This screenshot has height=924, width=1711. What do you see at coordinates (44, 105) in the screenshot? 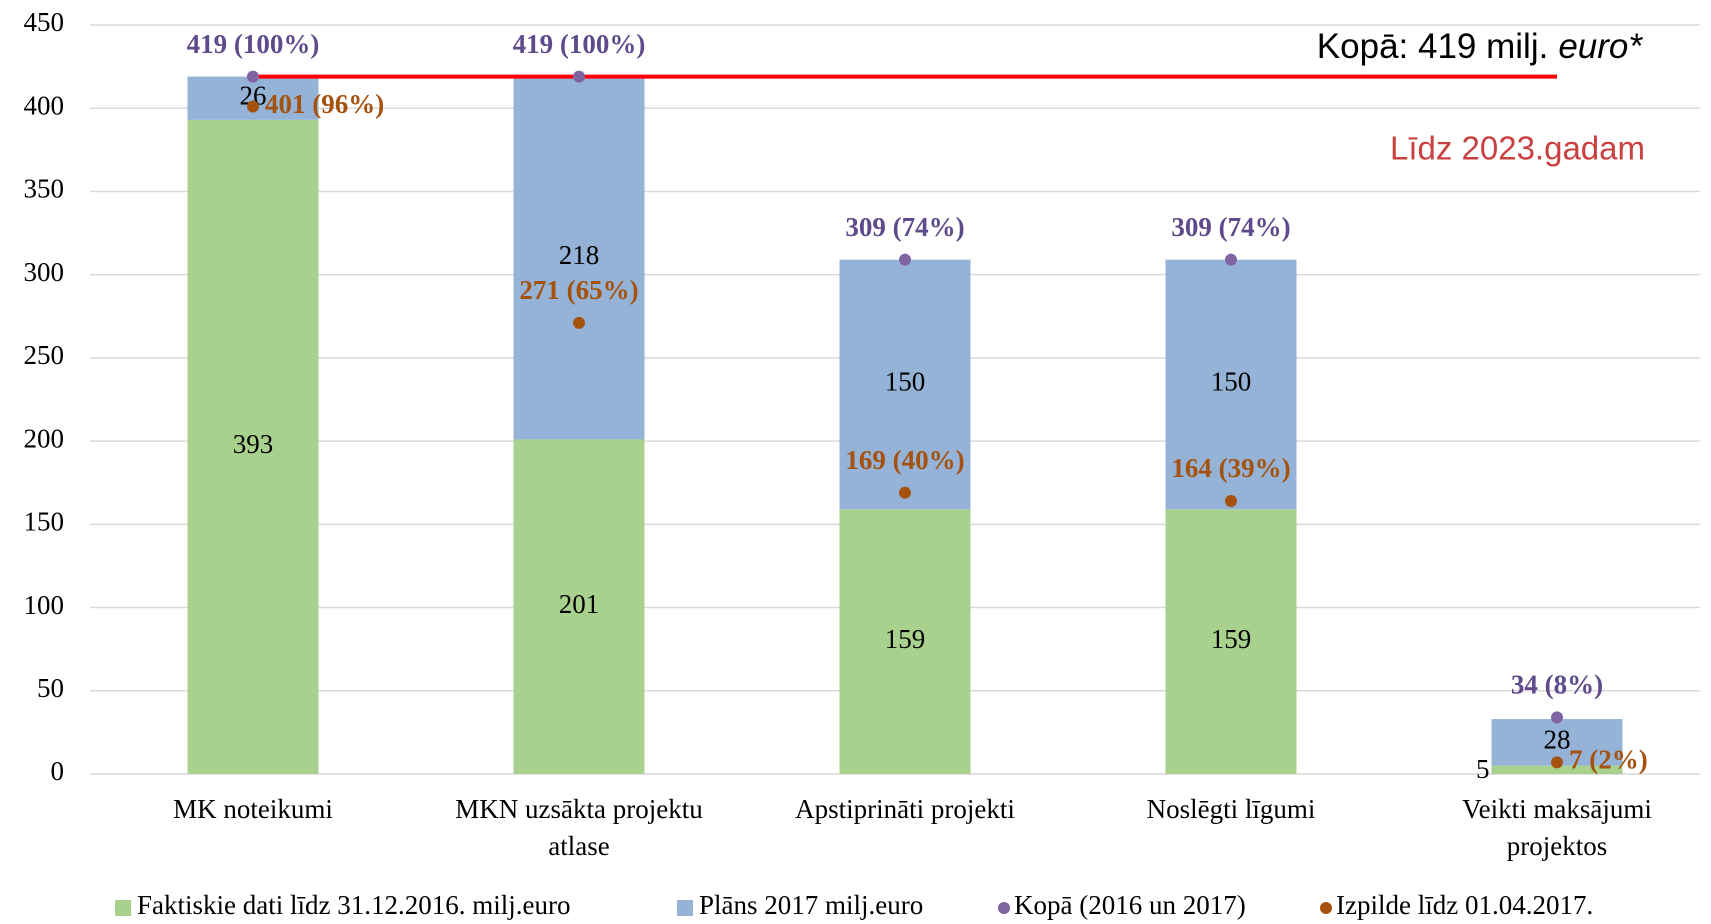
I see `y-tick-label: 400` at bounding box center [44, 105].